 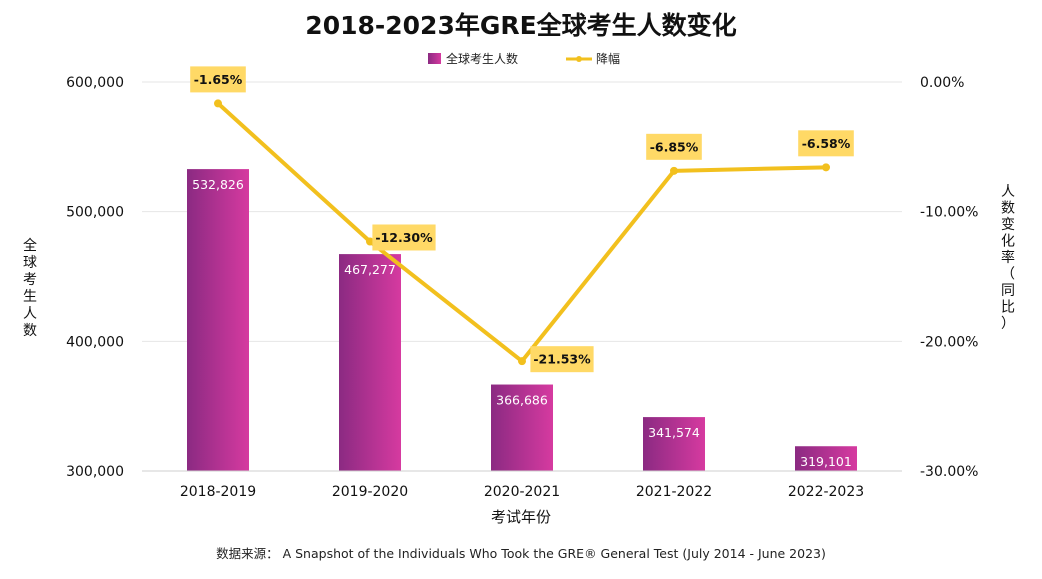 I want to click on y2-tick-label: 0.00%, so click(x=942, y=83).